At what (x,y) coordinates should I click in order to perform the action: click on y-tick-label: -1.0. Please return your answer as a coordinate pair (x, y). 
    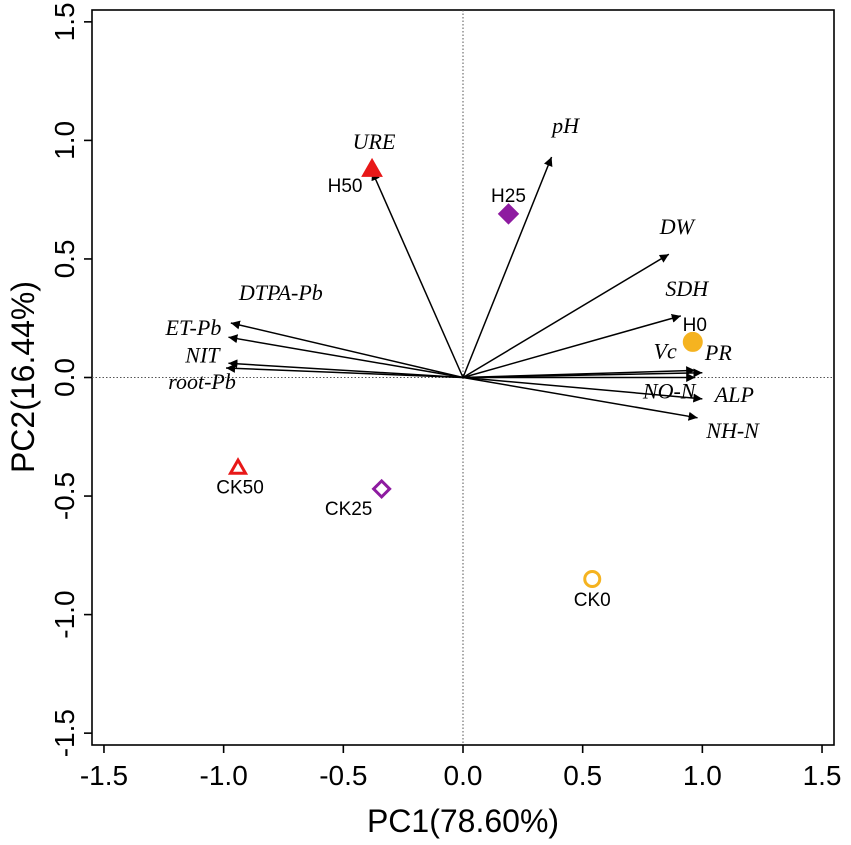
    Looking at the image, I should click on (64, 614).